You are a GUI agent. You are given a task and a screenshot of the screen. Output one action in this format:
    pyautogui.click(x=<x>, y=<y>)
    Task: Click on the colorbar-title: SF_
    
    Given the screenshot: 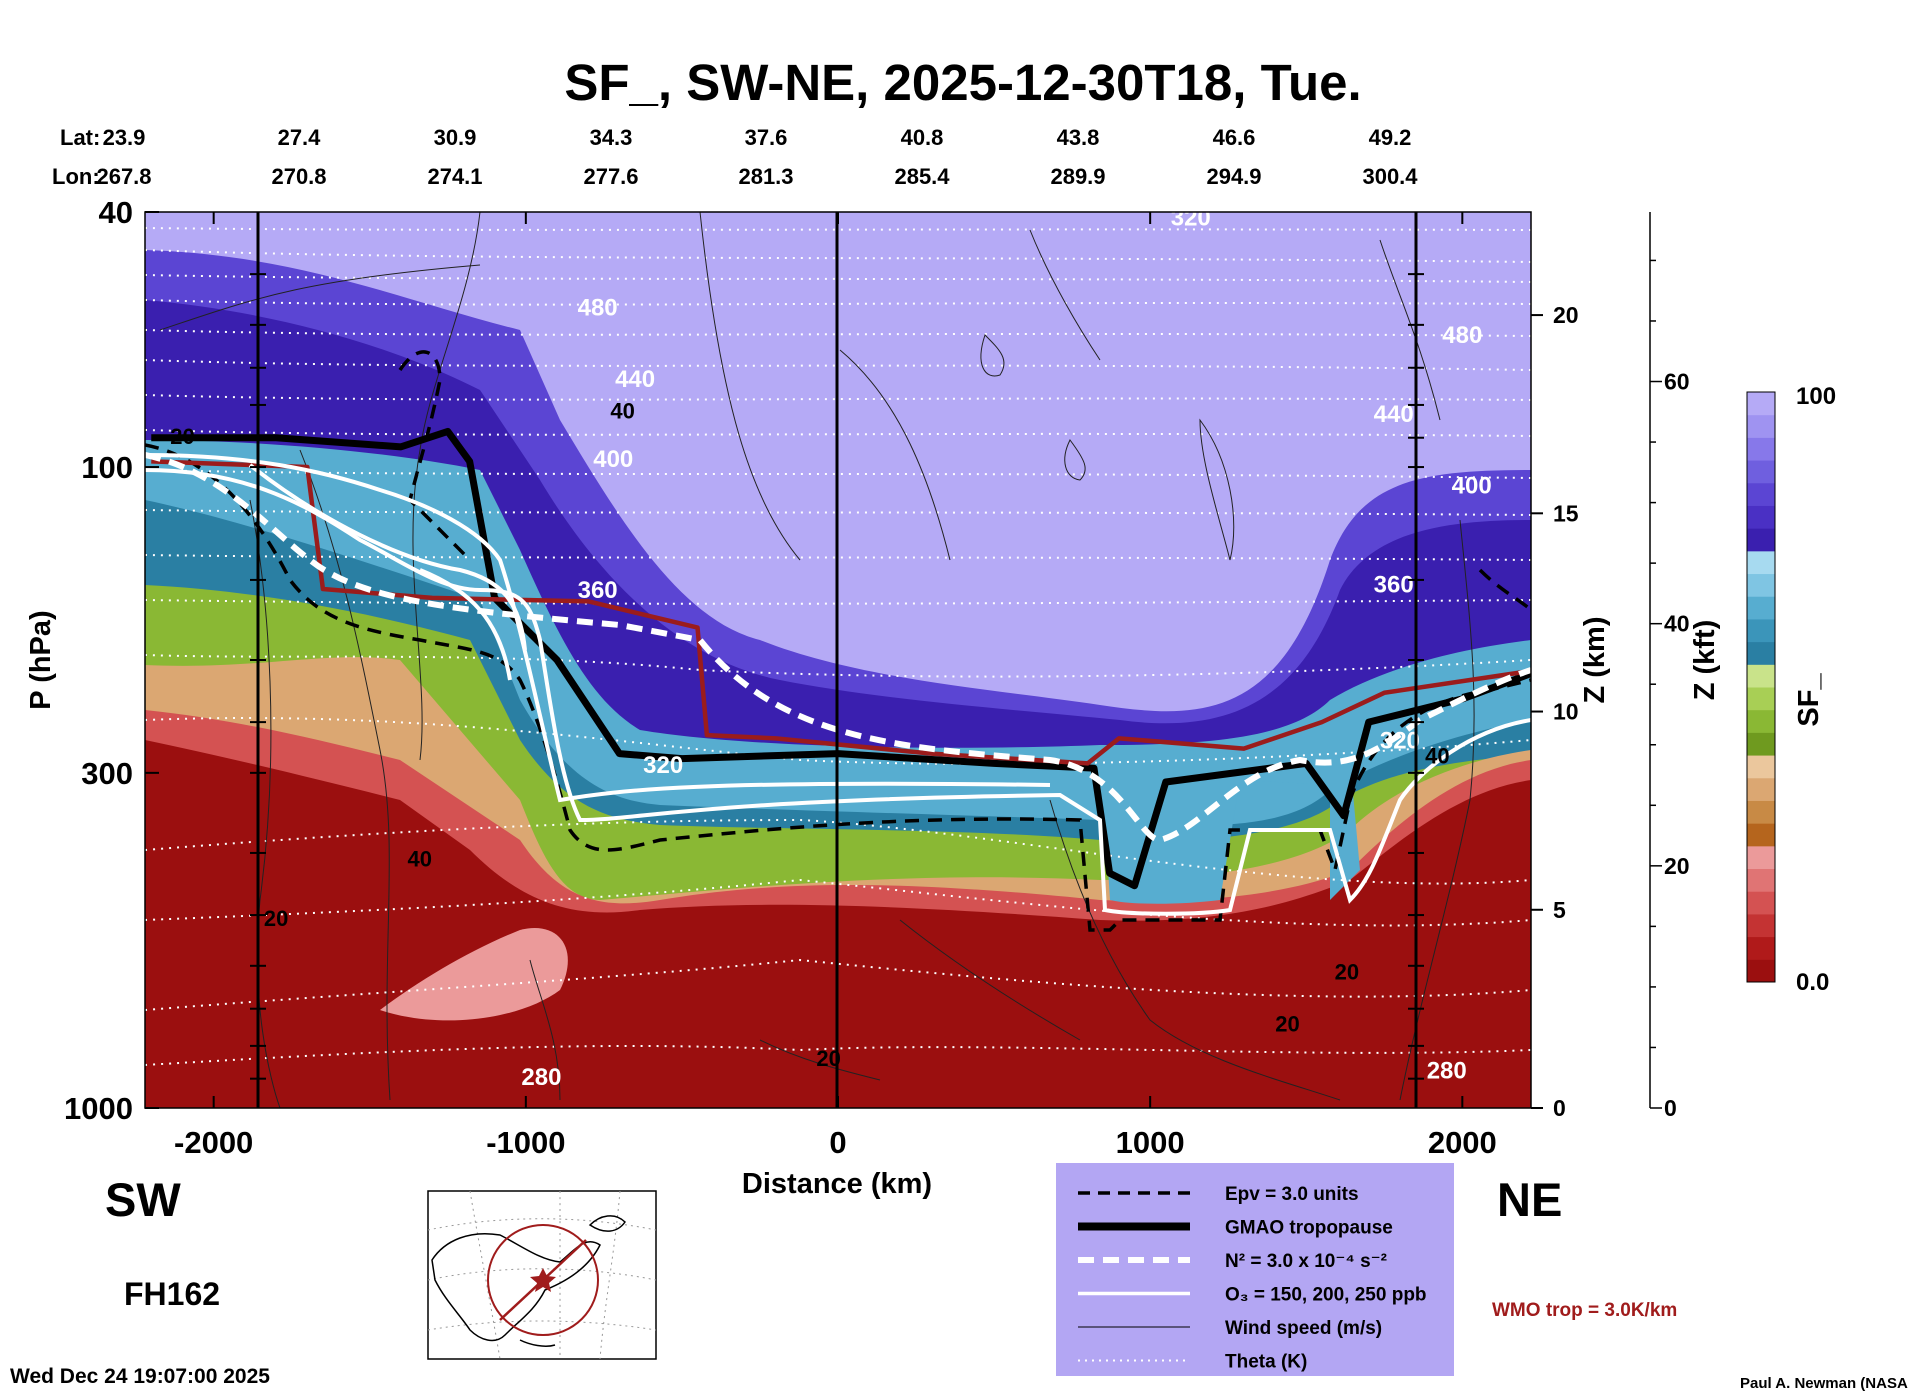 What is the action you would take?
    pyautogui.click(x=1809, y=700)
    